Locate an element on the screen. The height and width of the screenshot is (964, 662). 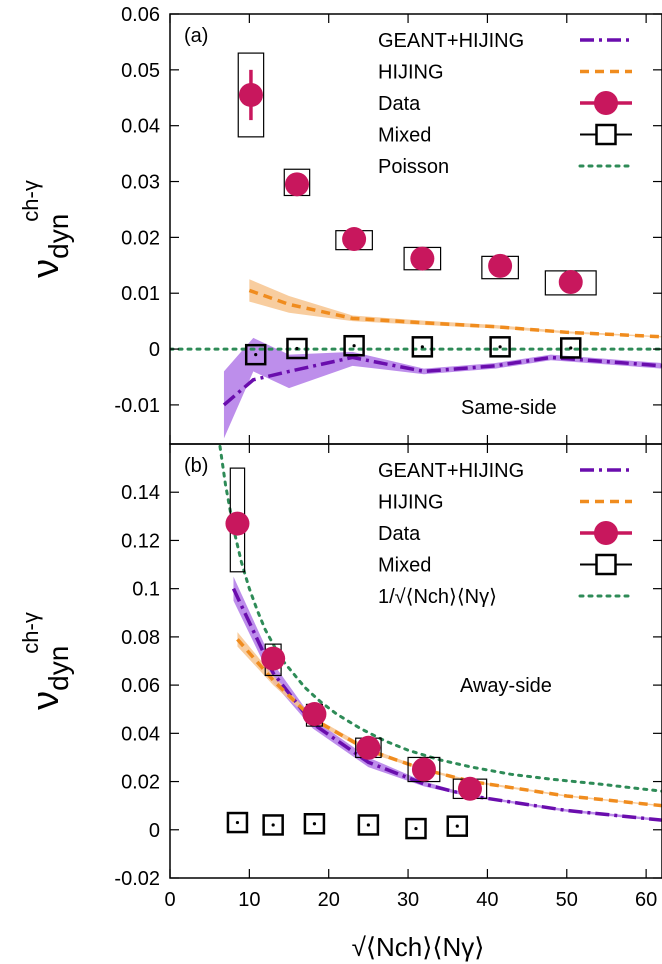
y-tick-label: 0.08 is located at coordinates (140, 638).